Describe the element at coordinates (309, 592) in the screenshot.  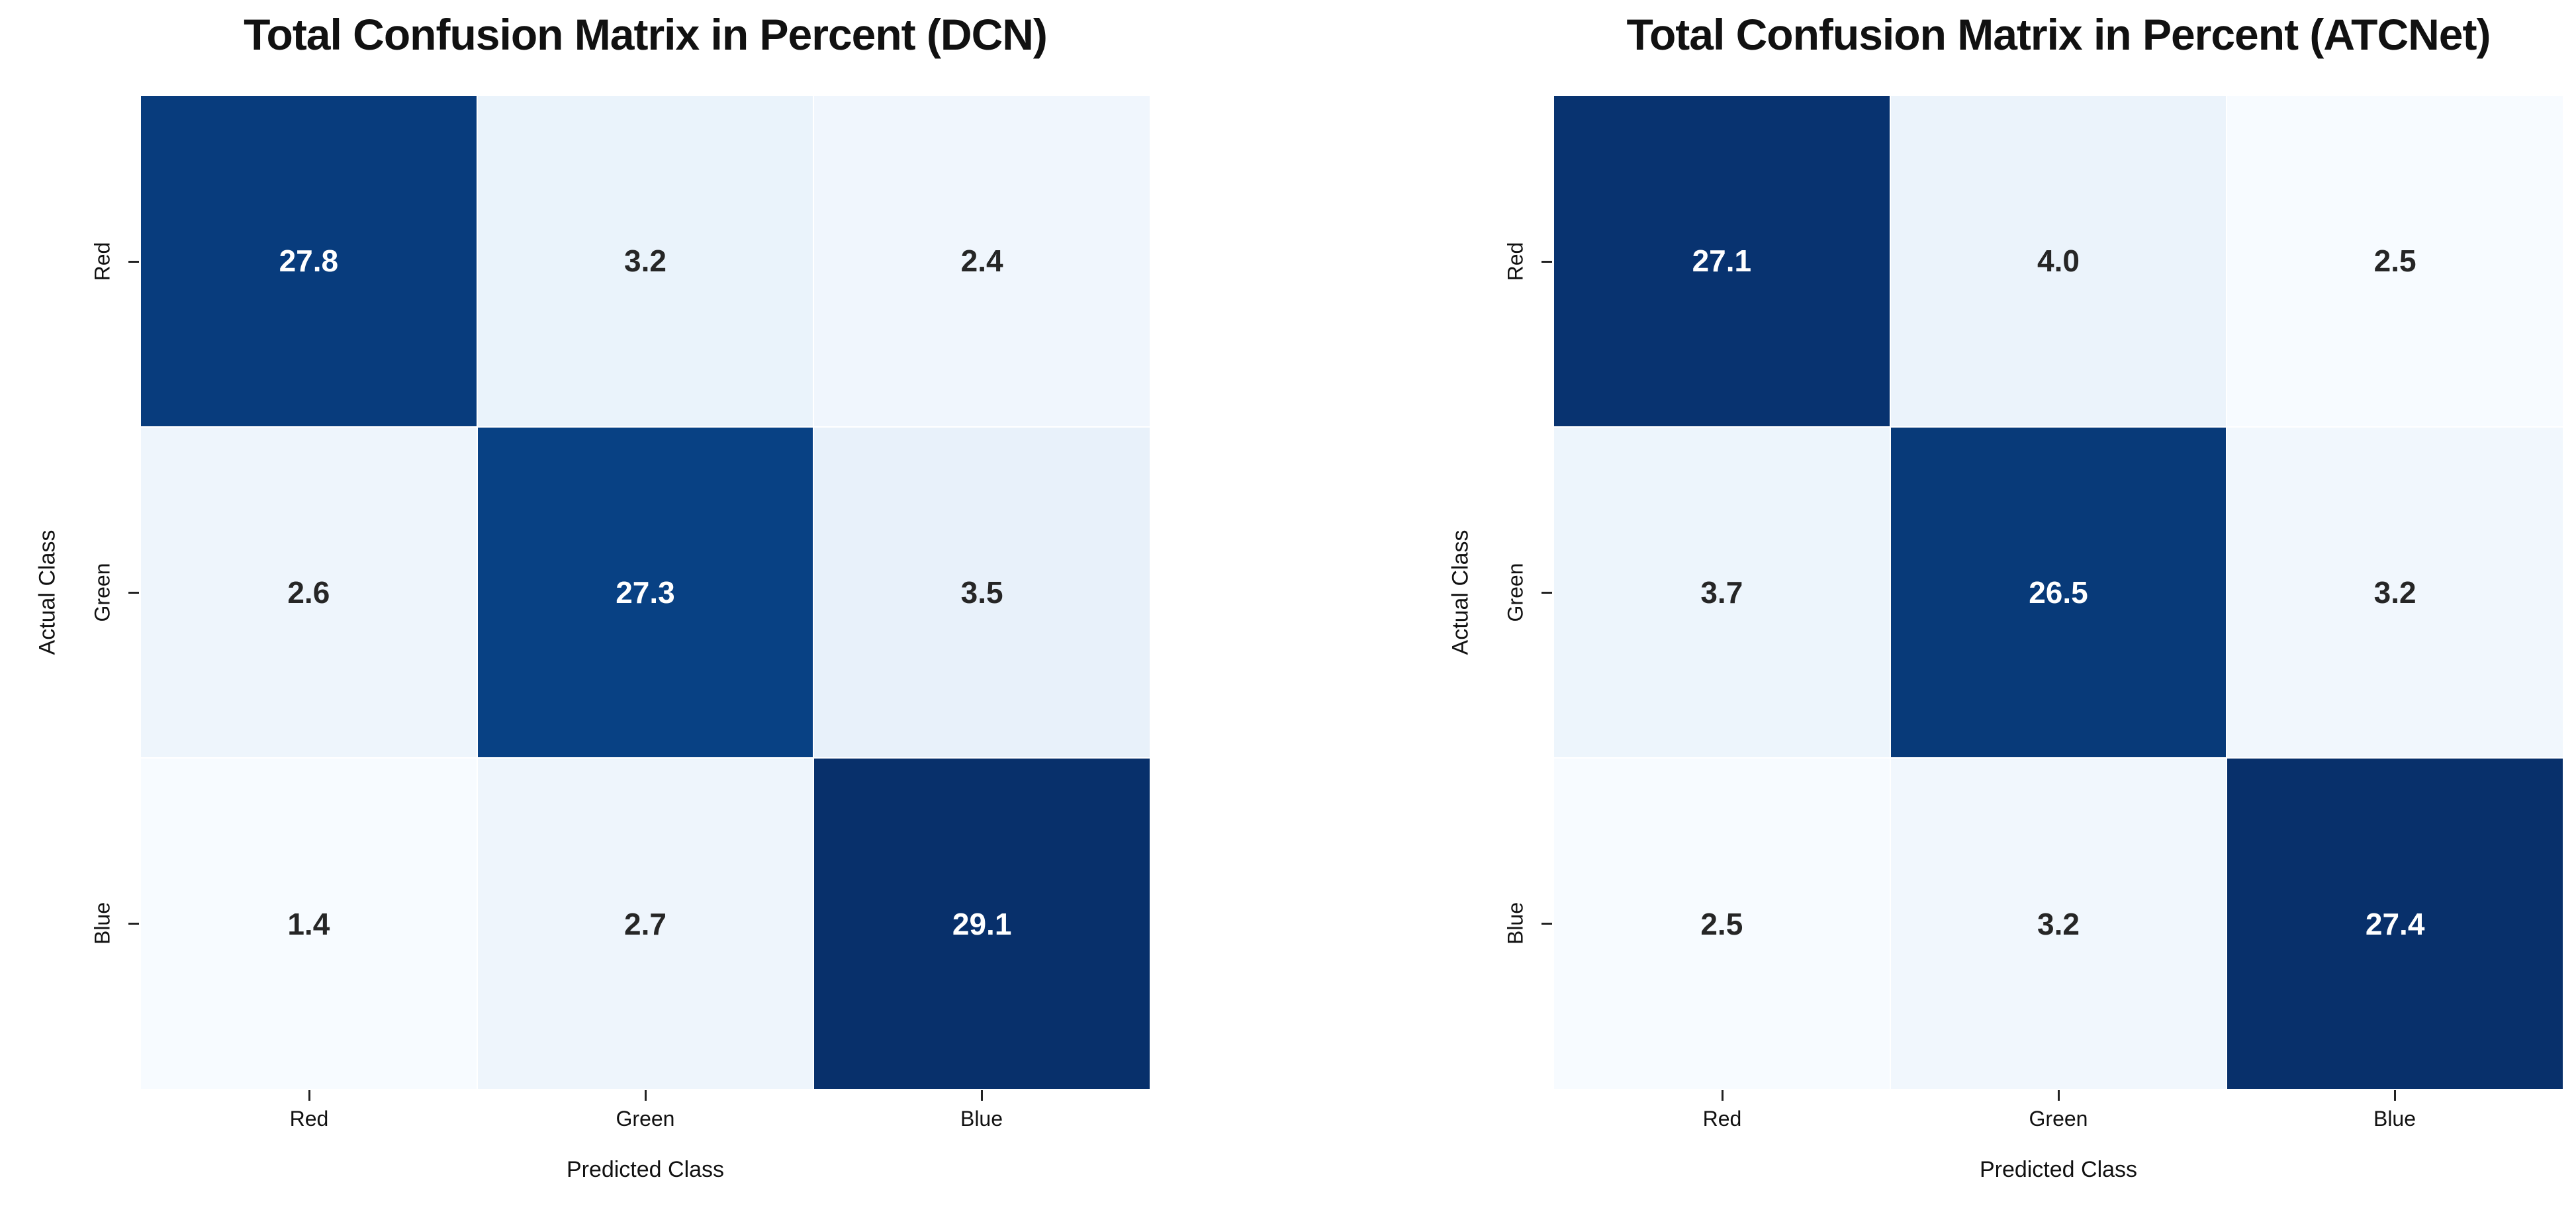
I see `heatmap-cell: 2.6` at that location.